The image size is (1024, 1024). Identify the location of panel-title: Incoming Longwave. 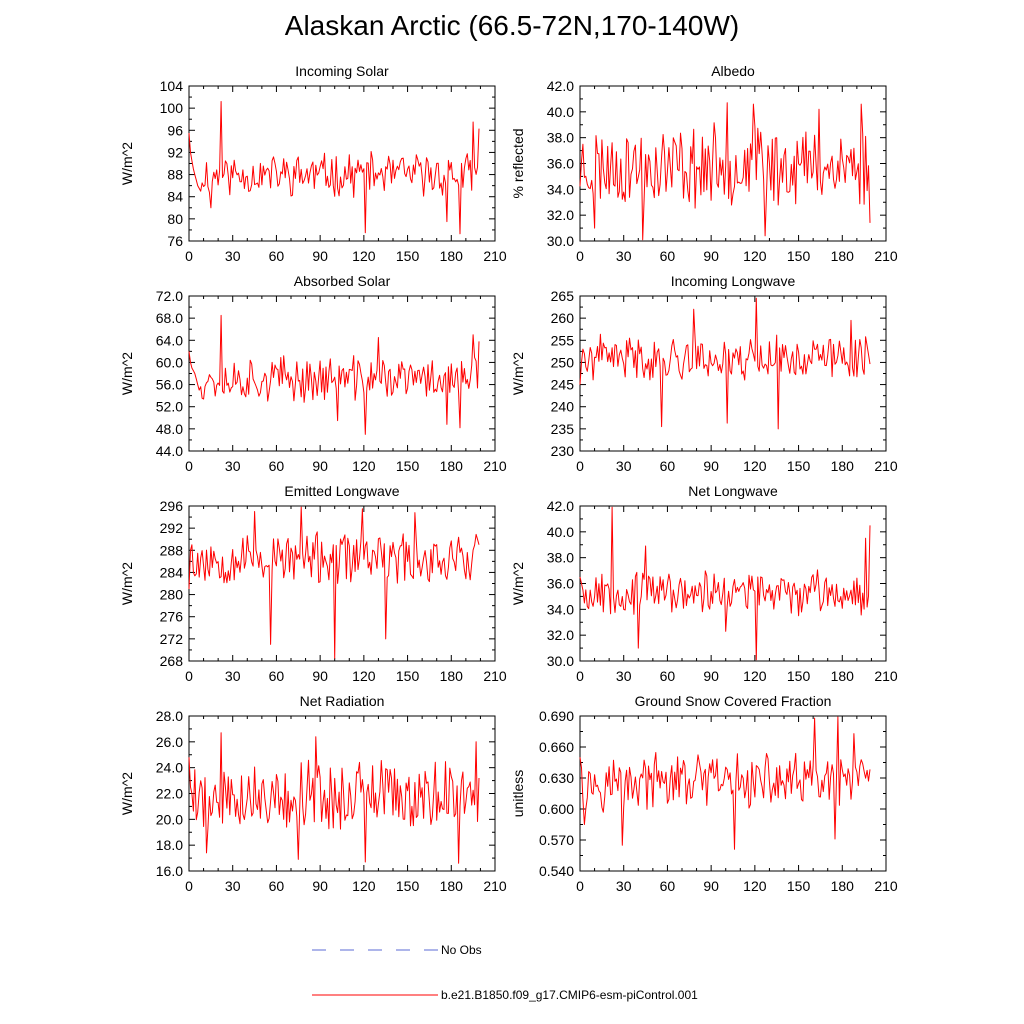
(733, 281).